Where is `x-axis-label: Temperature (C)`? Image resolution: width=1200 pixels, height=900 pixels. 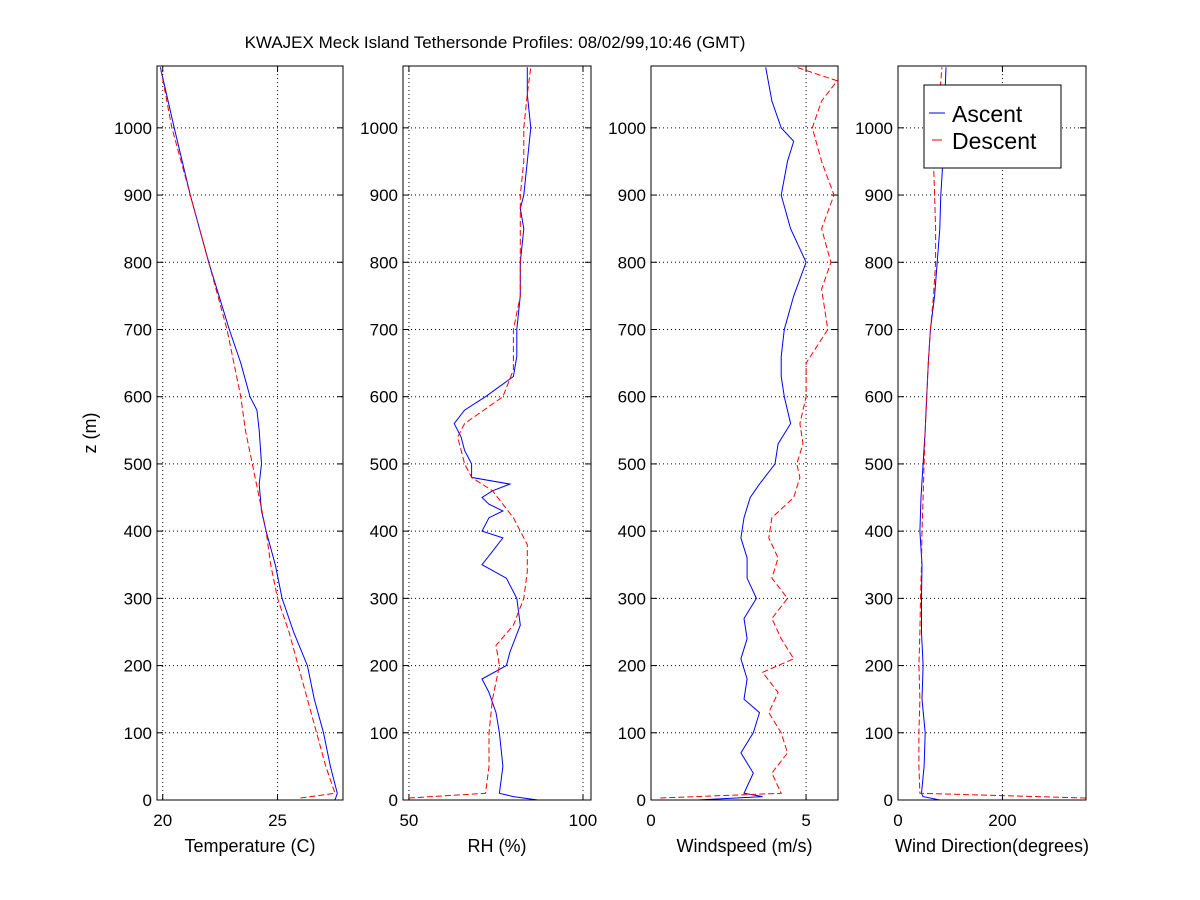 x-axis-label: Temperature (C) is located at coordinates (249, 846).